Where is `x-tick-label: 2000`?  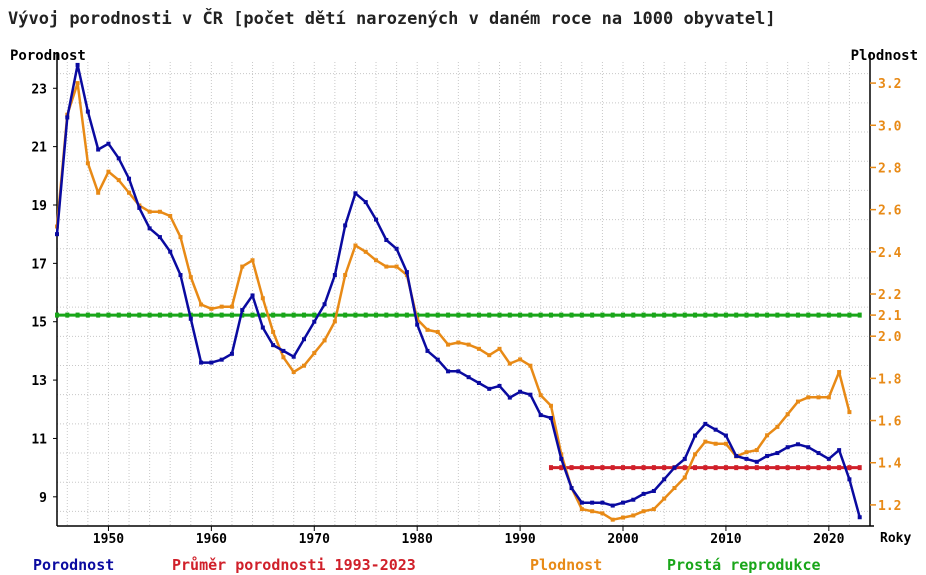
x-tick-label: 2000 is located at coordinates (622, 539).